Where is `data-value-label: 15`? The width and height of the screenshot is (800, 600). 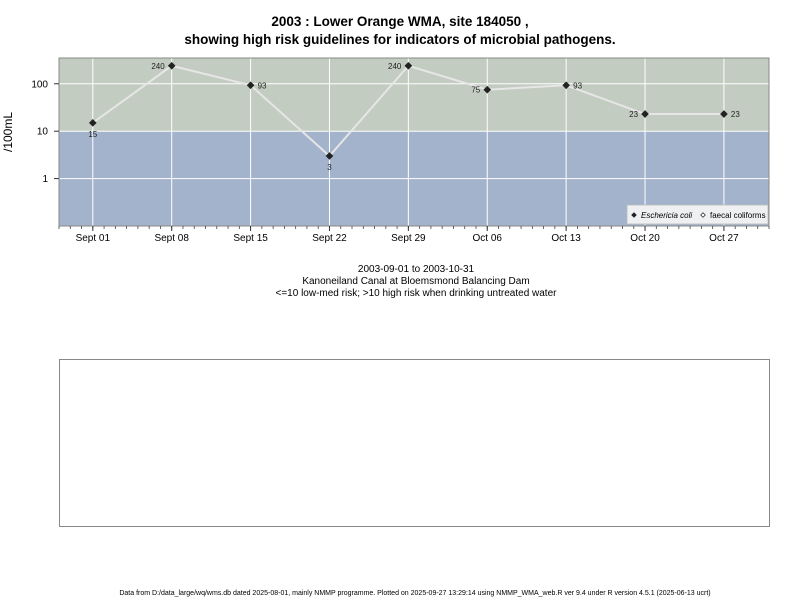
data-value-label: 15 is located at coordinates (92, 134).